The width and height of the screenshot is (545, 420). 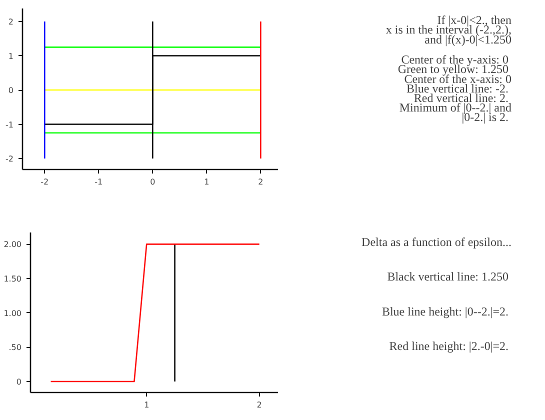 What do you see at coordinates (98, 182) in the screenshot?
I see `x-tick-label: -1` at bounding box center [98, 182].